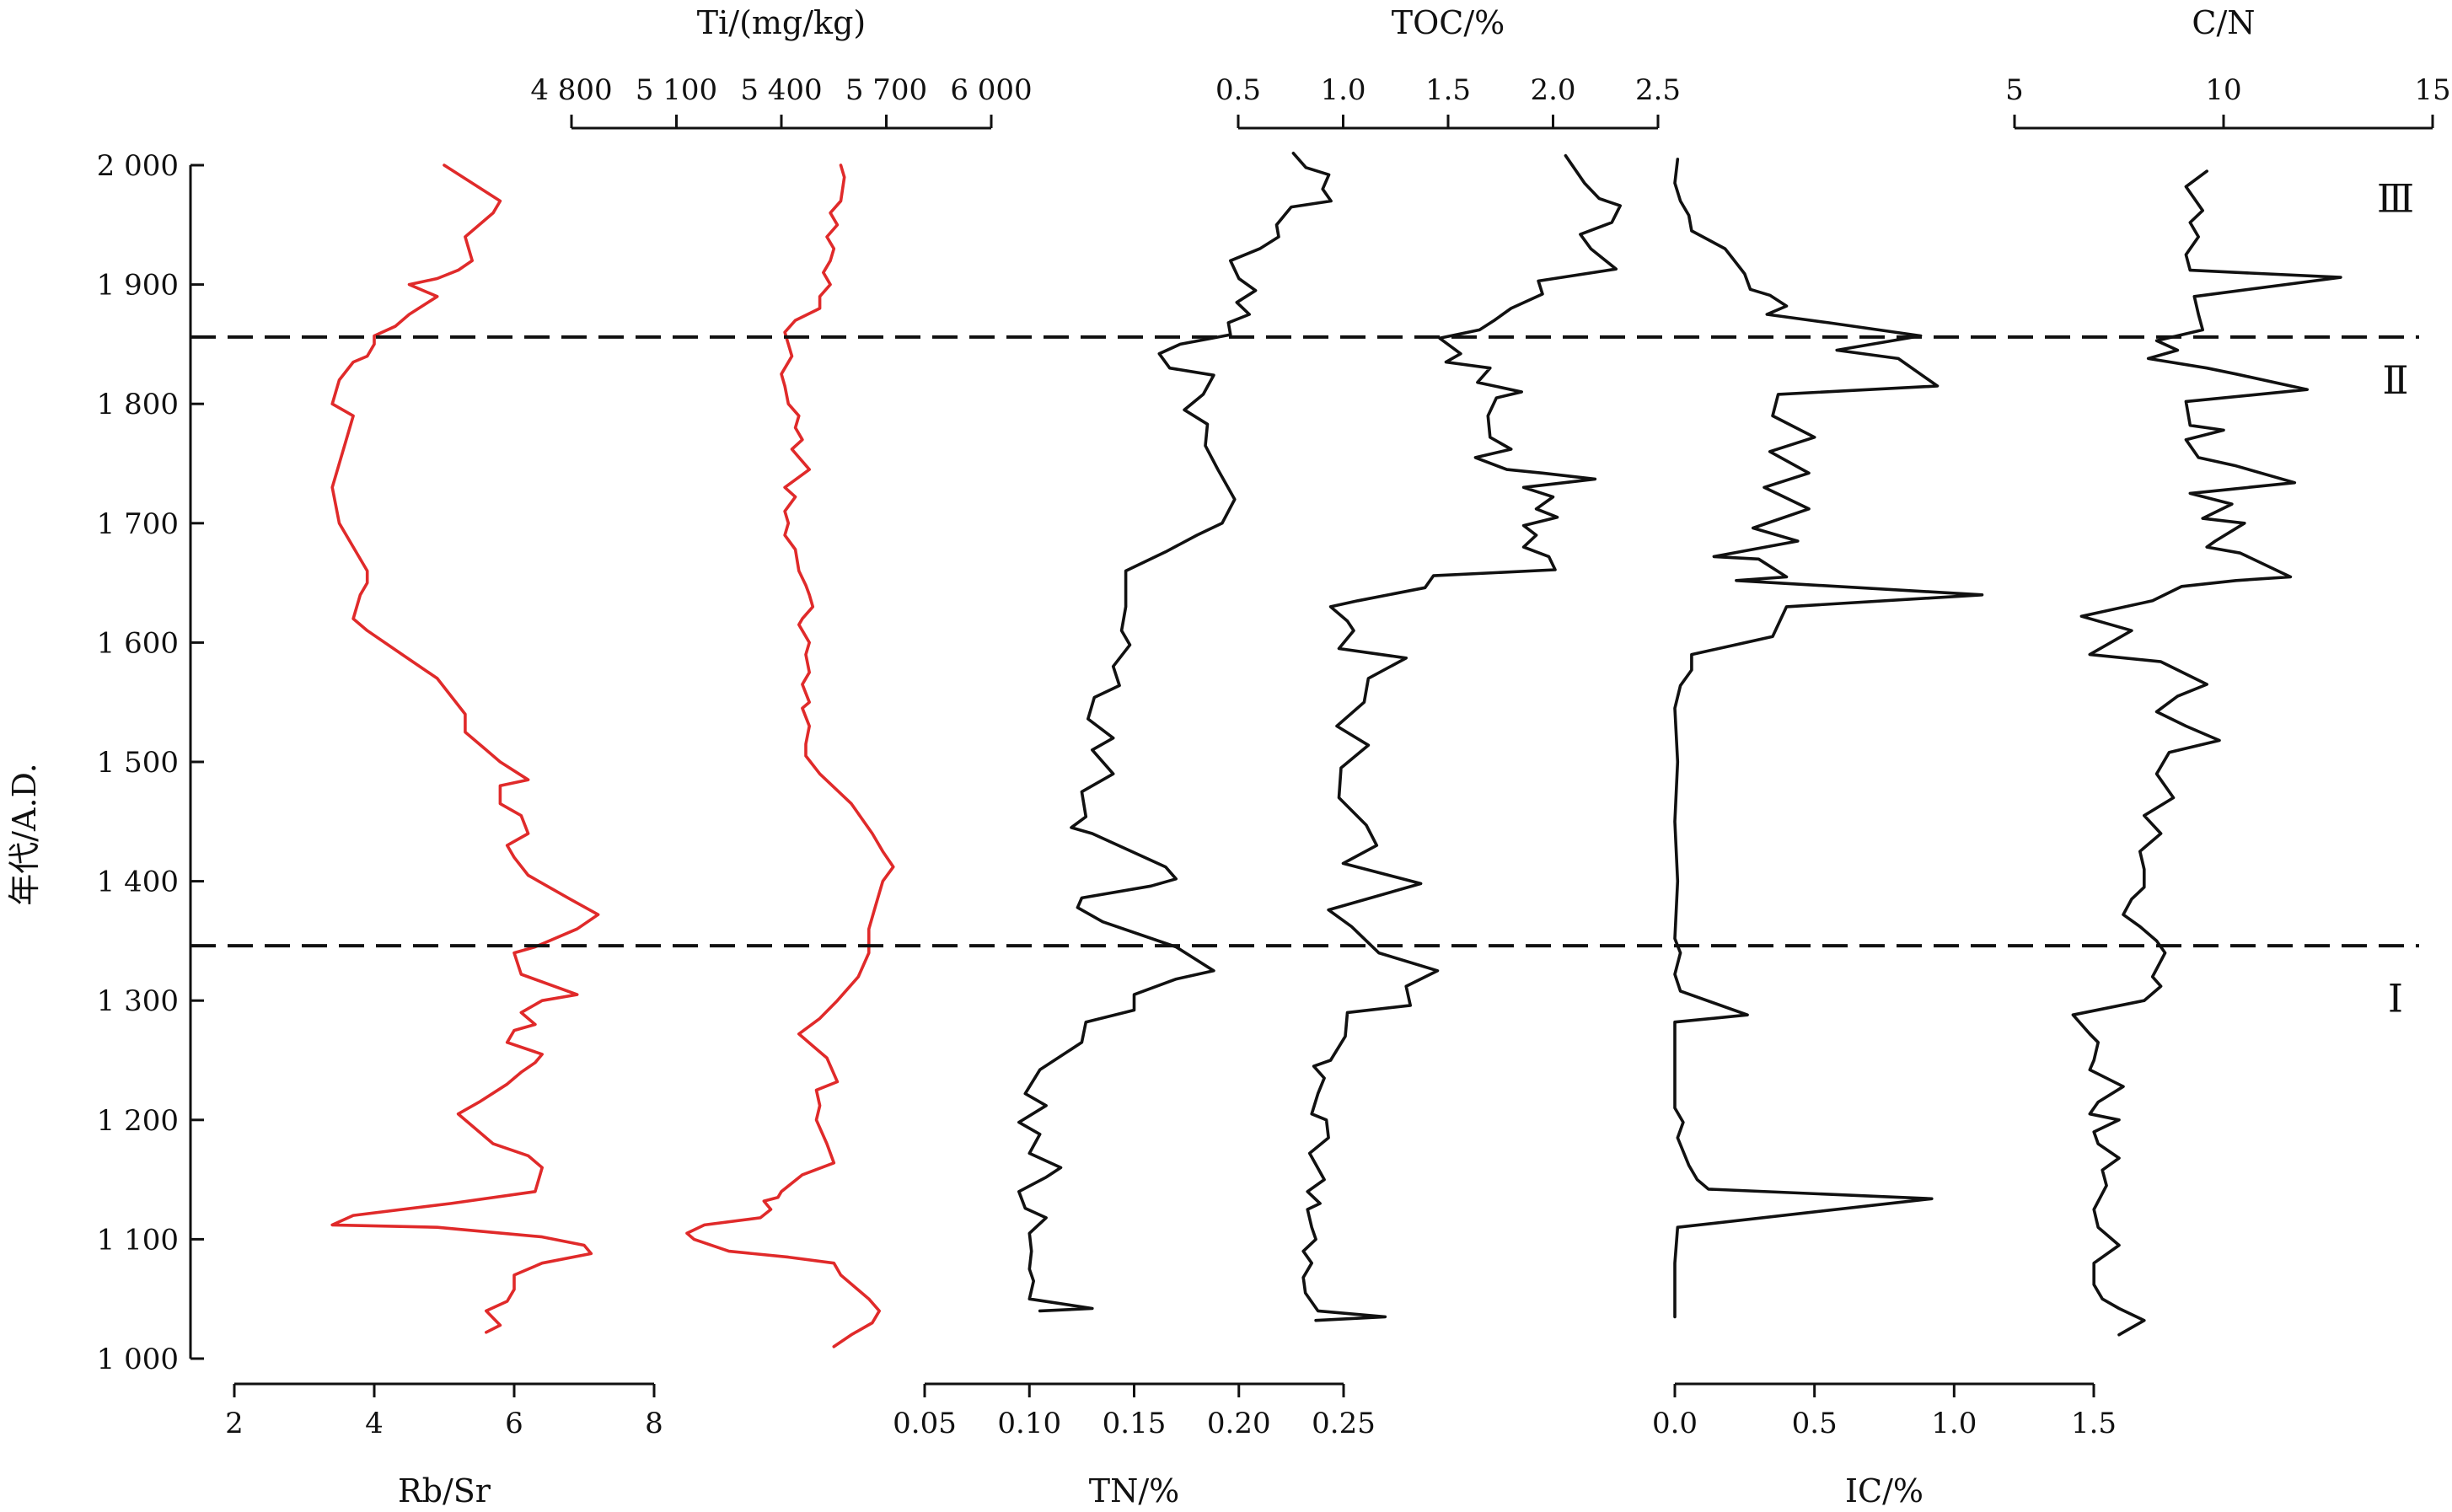 This screenshot has height=1512, width=2452. I want to click on tn-axis-title: TN/%, so click(1134, 1490).